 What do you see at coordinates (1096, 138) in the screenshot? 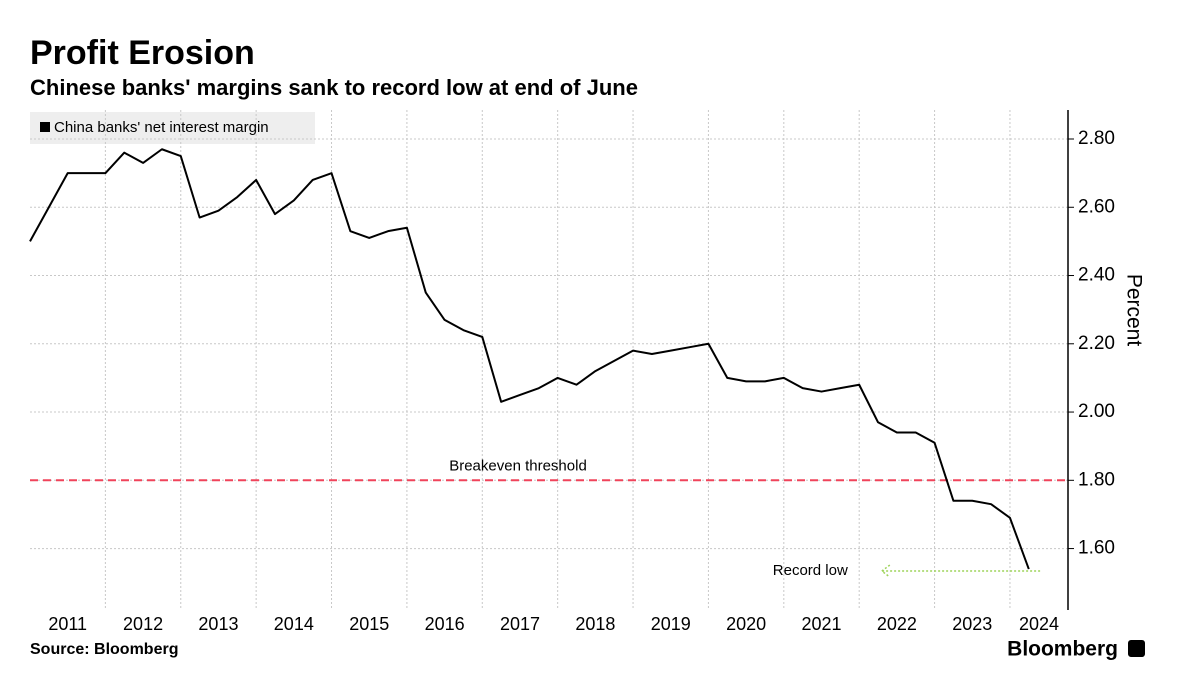
I see `y-tick-label: 2.80` at bounding box center [1096, 138].